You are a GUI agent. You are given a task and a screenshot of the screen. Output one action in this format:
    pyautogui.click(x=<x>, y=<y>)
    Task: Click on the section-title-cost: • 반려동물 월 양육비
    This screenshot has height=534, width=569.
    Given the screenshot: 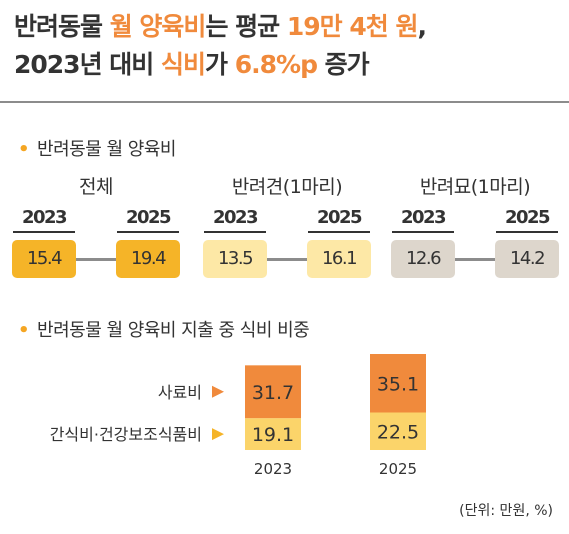 What is the action you would take?
    pyautogui.click(x=97, y=148)
    